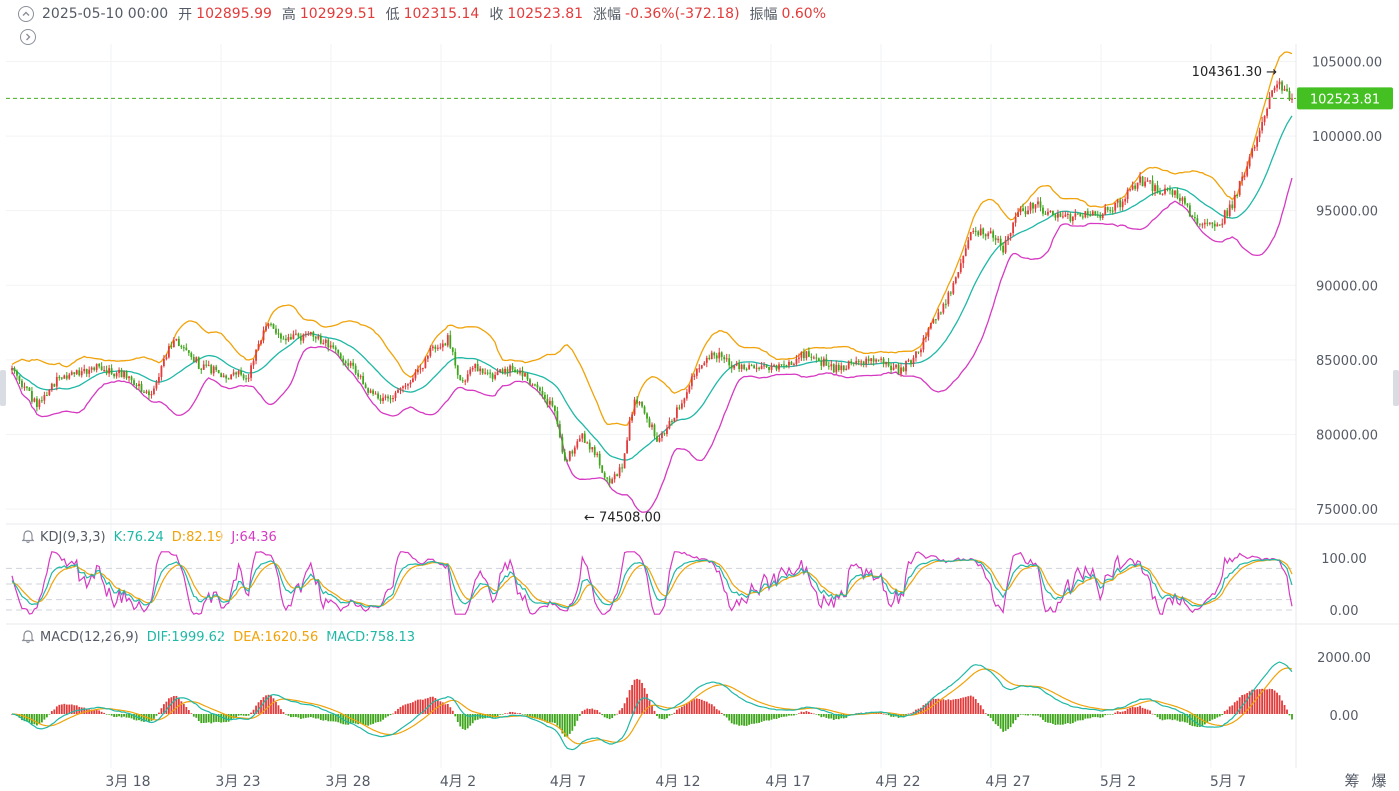  What do you see at coordinates (26, 14) in the screenshot?
I see `collapse-button` at bounding box center [26, 14].